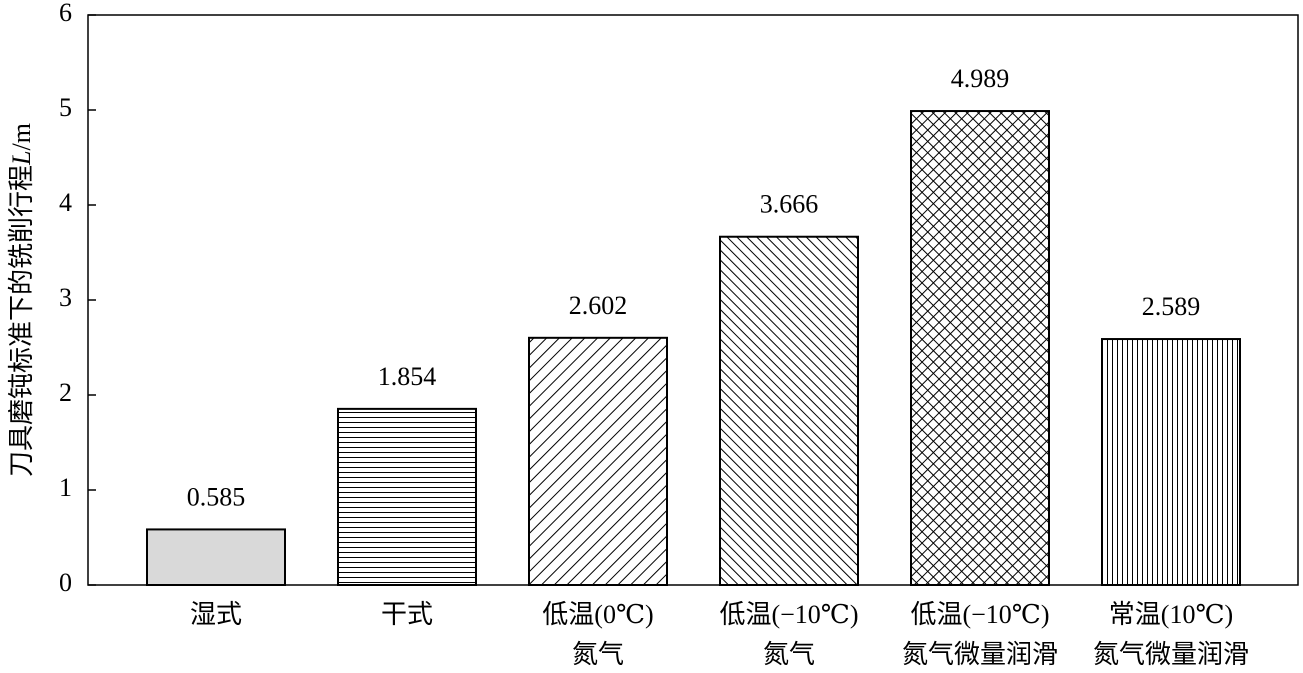  What do you see at coordinates (65, 582) in the screenshot?
I see `y-tick-label: 0` at bounding box center [65, 582].